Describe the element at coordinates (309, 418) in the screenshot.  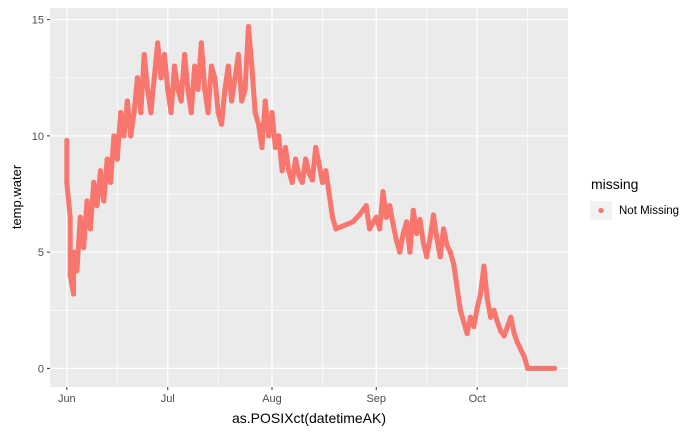
I see `x-axis-title: as.POSIXct(datetimeAK)` at that location.